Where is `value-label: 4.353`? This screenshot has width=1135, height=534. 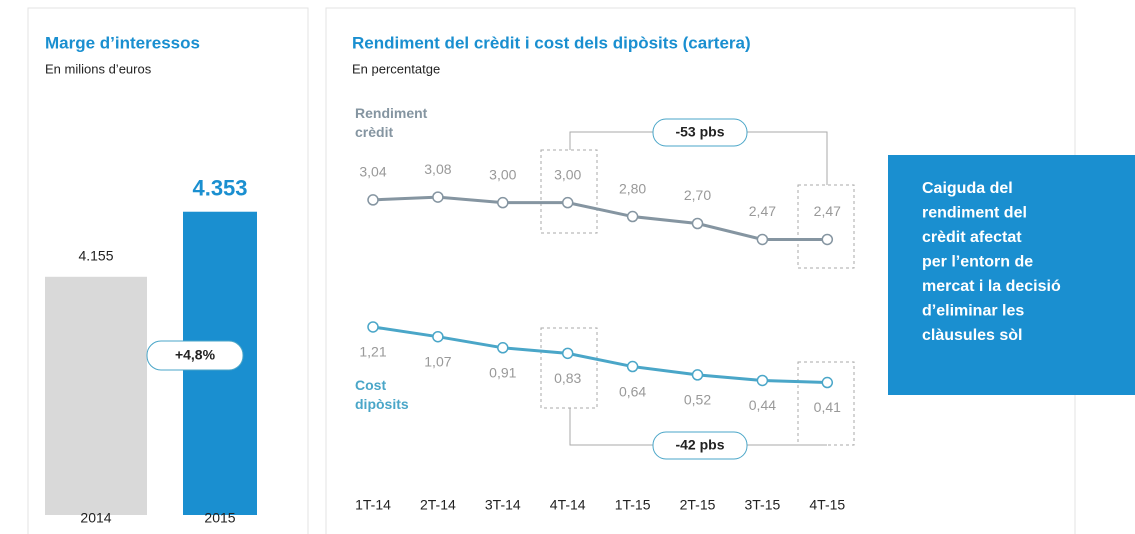
value-label: 4.353 is located at coordinates (219, 188).